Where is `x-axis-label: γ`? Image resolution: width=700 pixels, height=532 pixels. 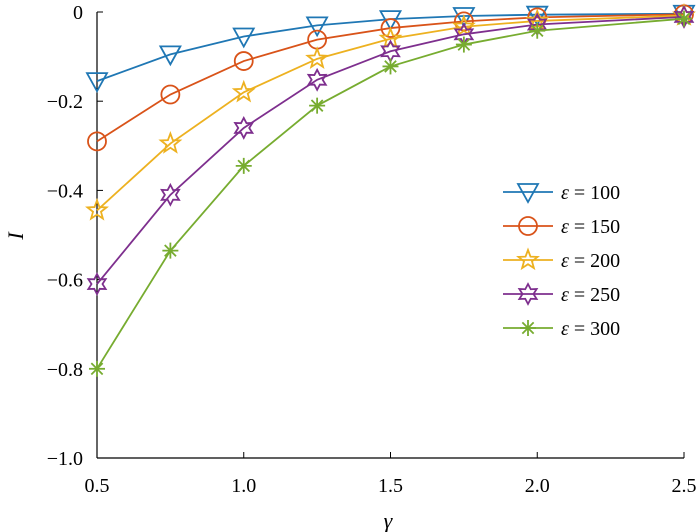
x-axis-label: γ is located at coordinates (389, 520).